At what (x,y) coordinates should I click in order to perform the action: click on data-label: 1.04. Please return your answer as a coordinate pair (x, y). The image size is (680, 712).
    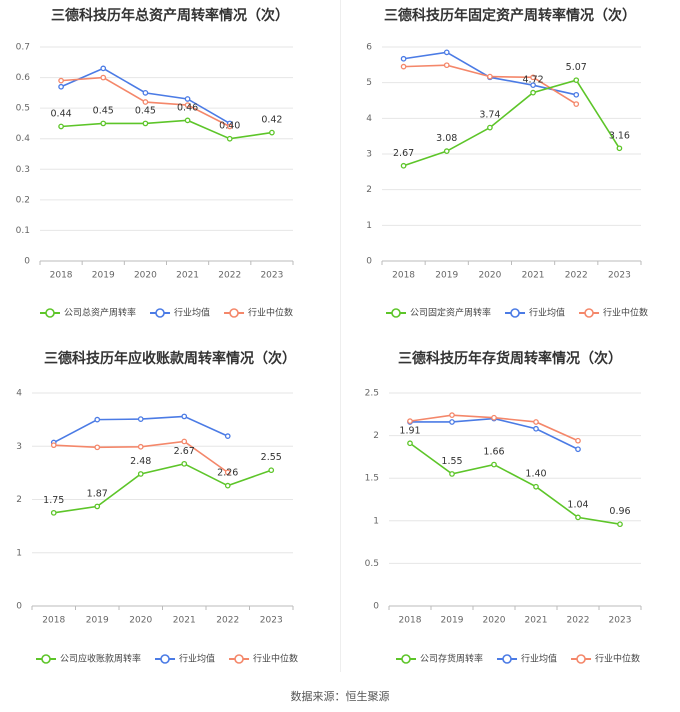
    Looking at the image, I should click on (577, 504).